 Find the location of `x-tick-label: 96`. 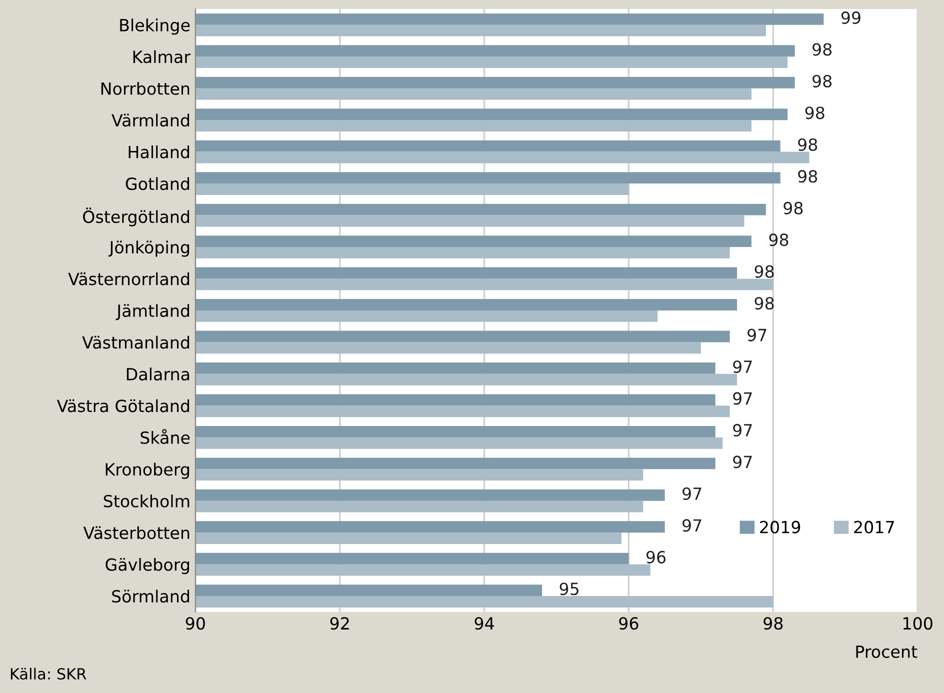

x-tick-label: 96 is located at coordinates (628, 623).